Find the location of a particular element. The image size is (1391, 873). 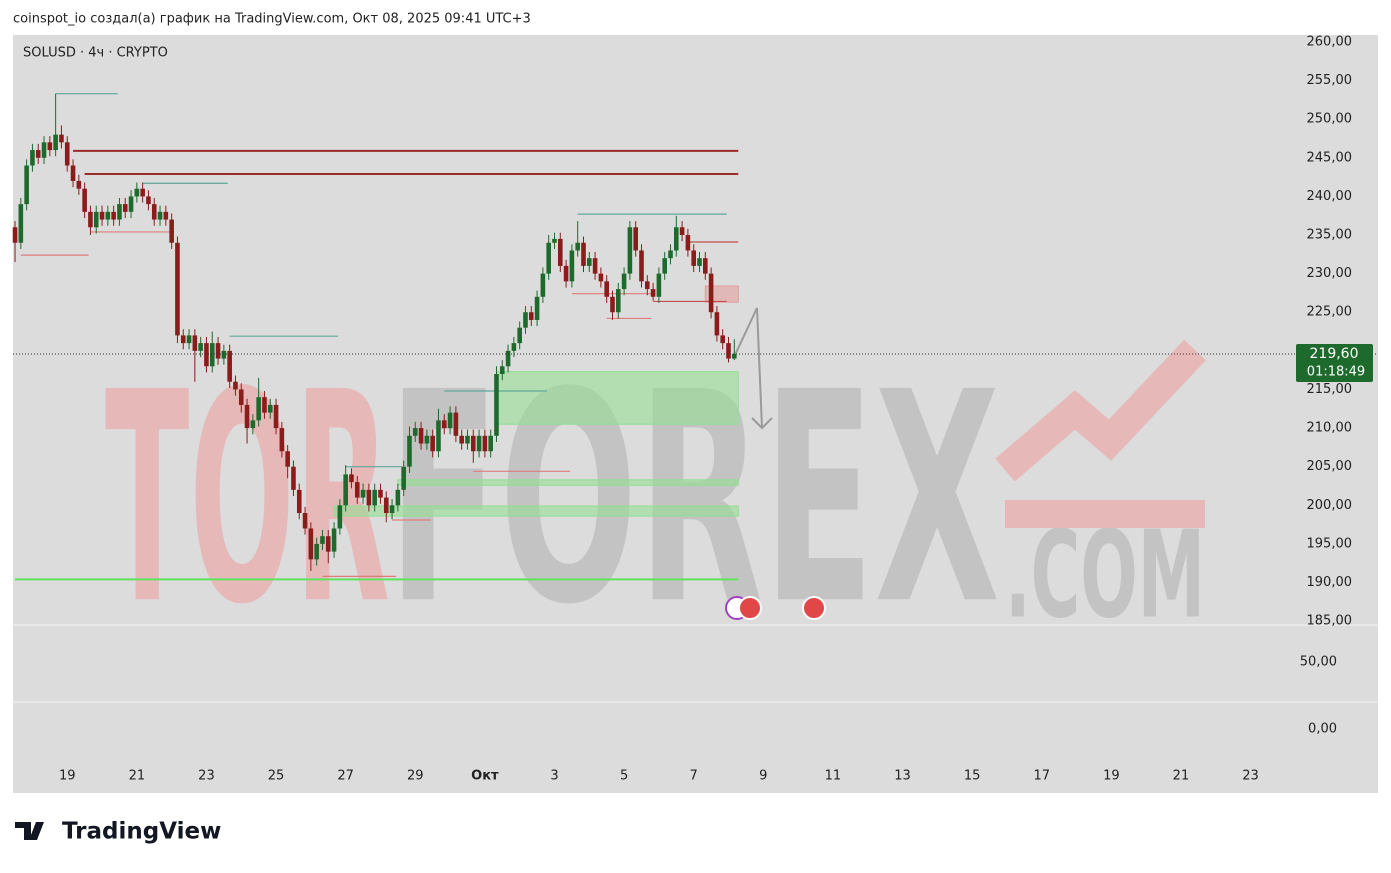

x-tick-label: 9 is located at coordinates (763, 776).